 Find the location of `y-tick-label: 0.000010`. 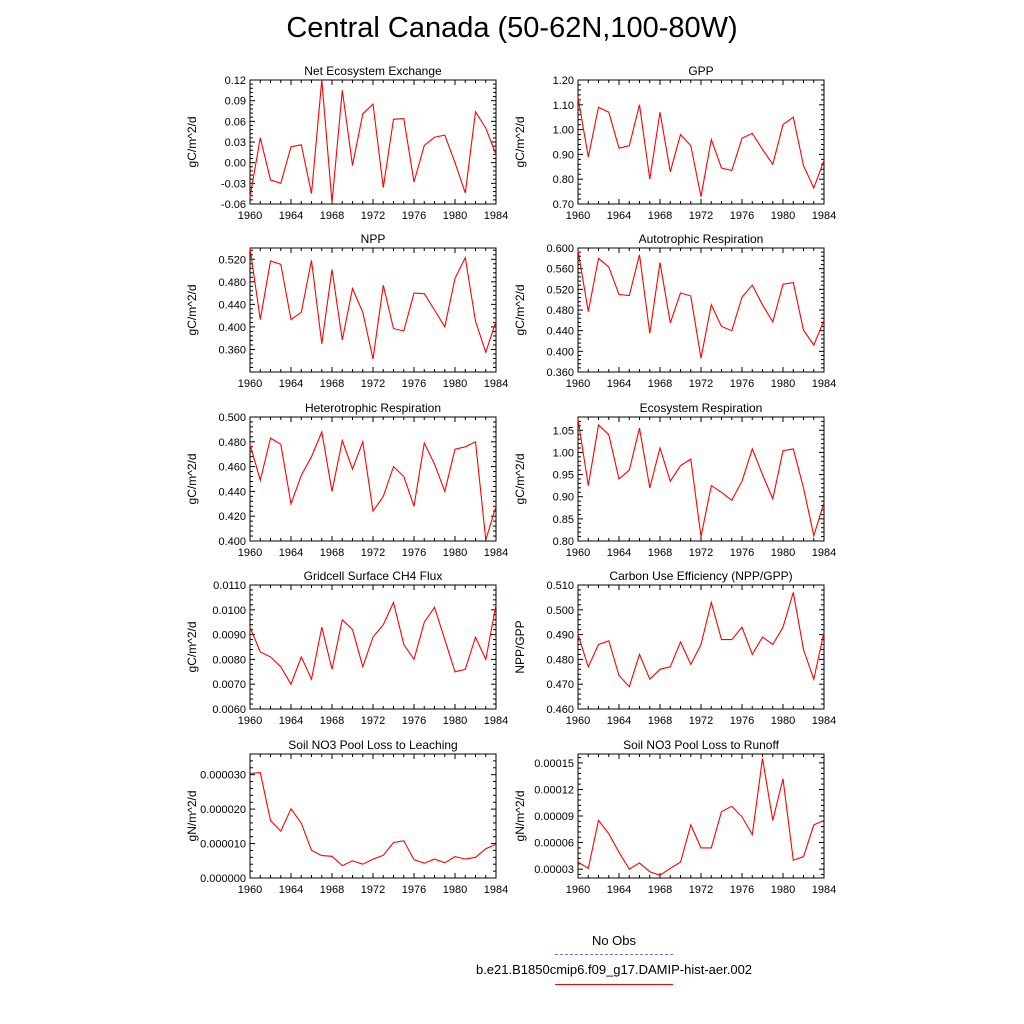

y-tick-label: 0.000010 is located at coordinates (223, 845).